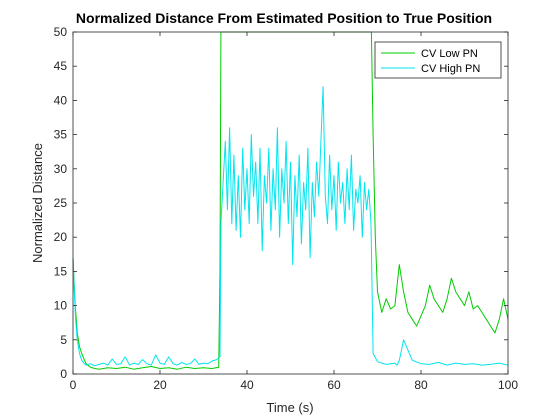 This screenshot has height=420, width=560. Describe the element at coordinates (334, 385) in the screenshot. I see `x-tick-label: 60` at that location.